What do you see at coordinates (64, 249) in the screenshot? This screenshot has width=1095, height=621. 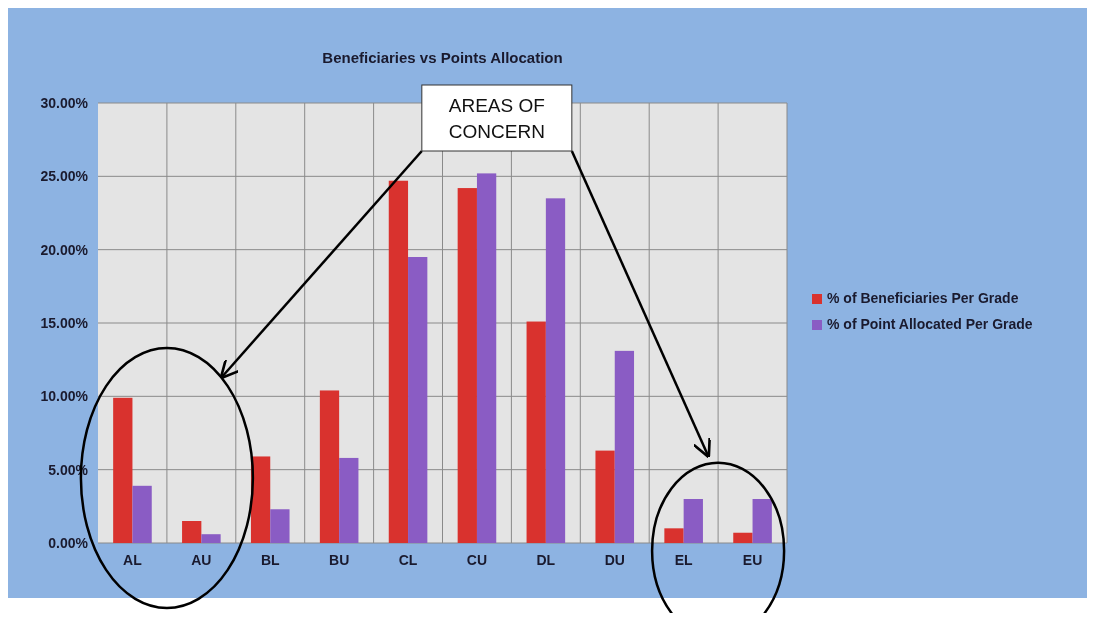 I see `y-tick-label: 20.00%` at bounding box center [64, 249].